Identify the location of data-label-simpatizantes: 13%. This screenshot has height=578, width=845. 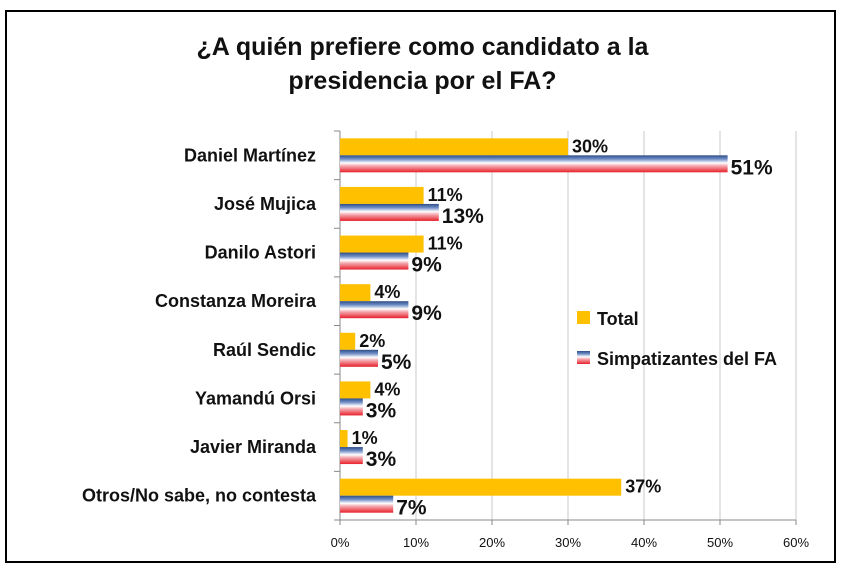
(463, 216).